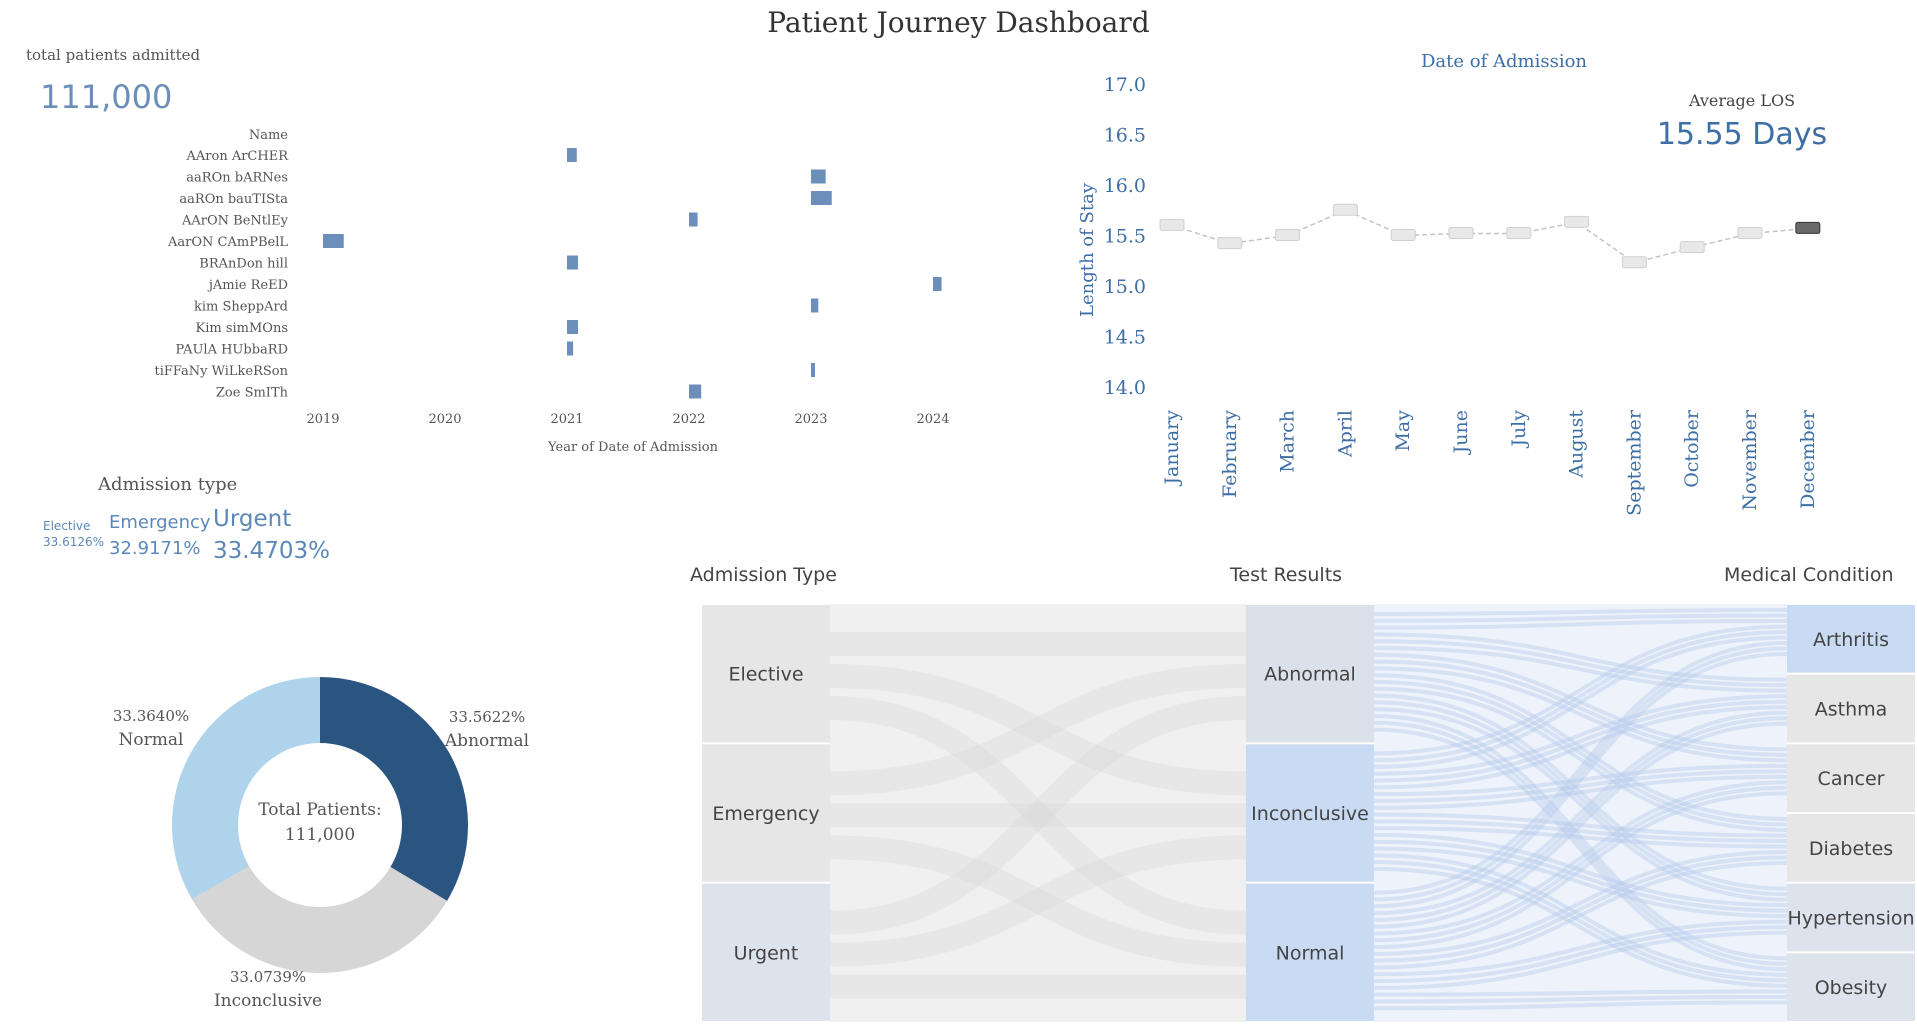 The height and width of the screenshot is (1032, 1917). Describe the element at coordinates (243, 264) in the screenshot. I see `gantt-name-label: BRAnDon hill` at that location.